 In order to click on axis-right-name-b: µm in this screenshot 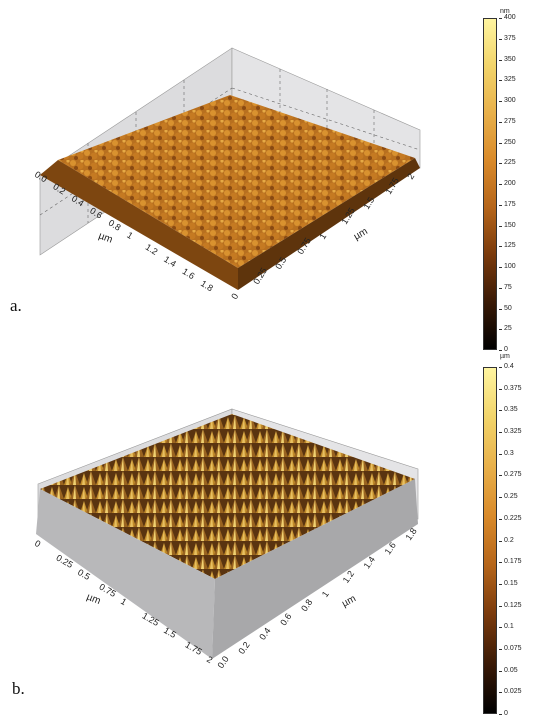, I will do `click(349, 601)`.